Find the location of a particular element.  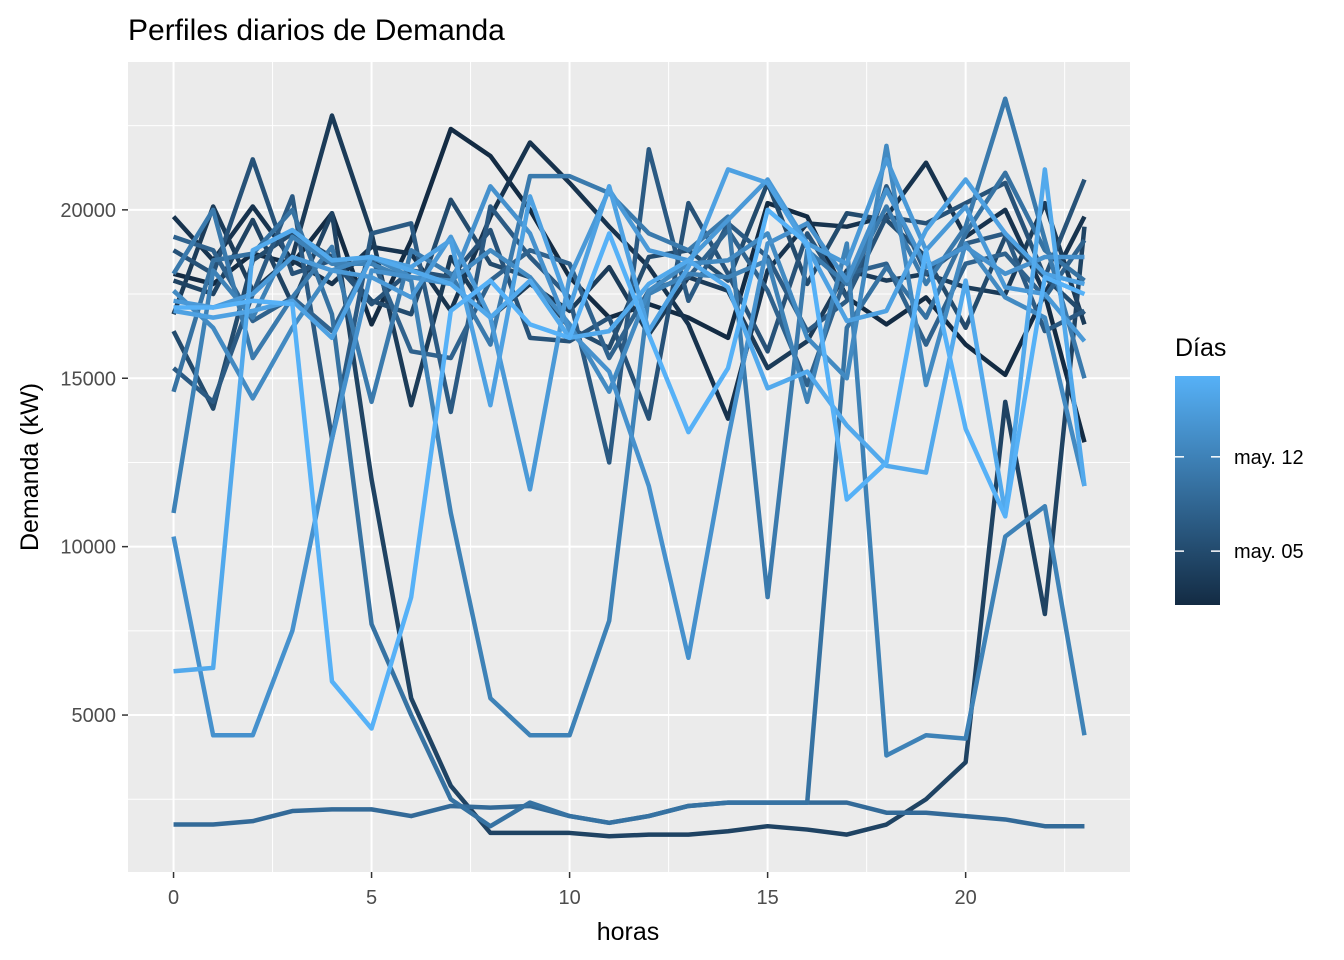

legend-title: Días is located at coordinates (1200, 348).